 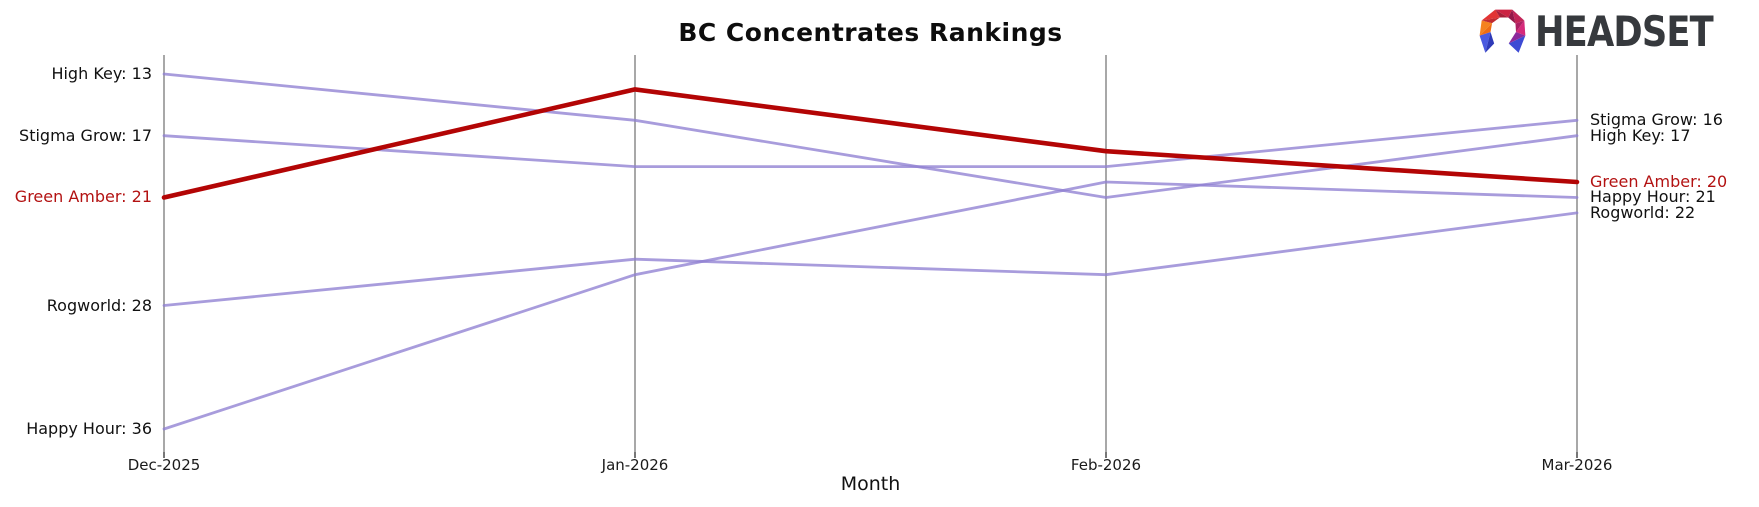 What do you see at coordinates (1624, 31) in the screenshot?
I see `headset-logo-text: HEADSET` at bounding box center [1624, 31].